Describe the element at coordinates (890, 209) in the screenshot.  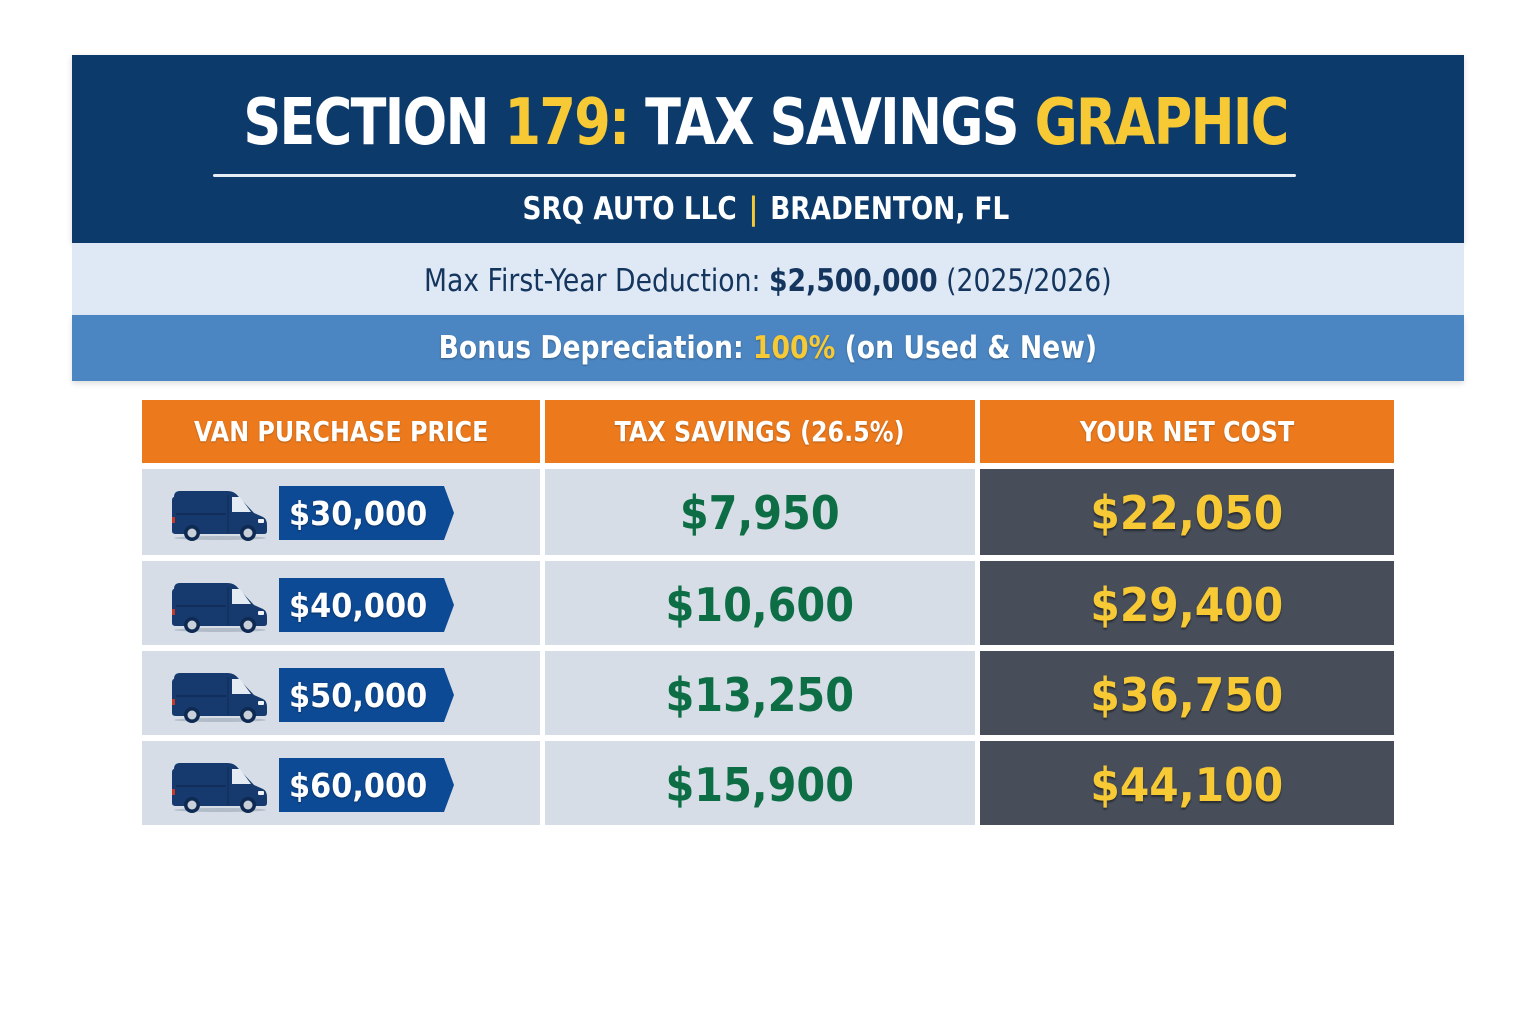
I see `company-location: BRADENTON, FL` at that location.